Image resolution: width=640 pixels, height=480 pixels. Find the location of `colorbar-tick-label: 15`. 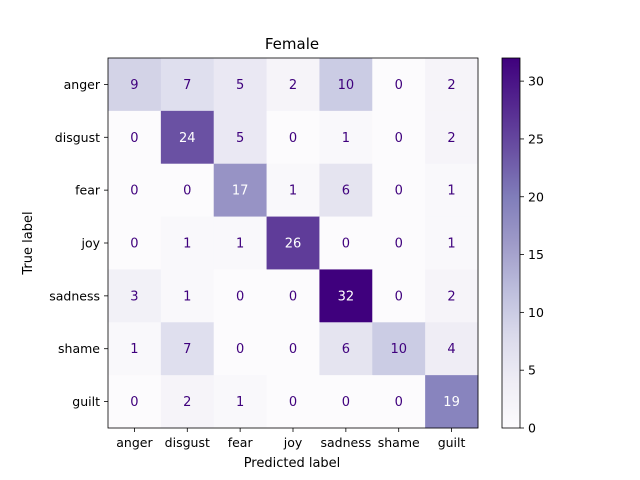

colorbar-tick-label: 15 is located at coordinates (536, 254).